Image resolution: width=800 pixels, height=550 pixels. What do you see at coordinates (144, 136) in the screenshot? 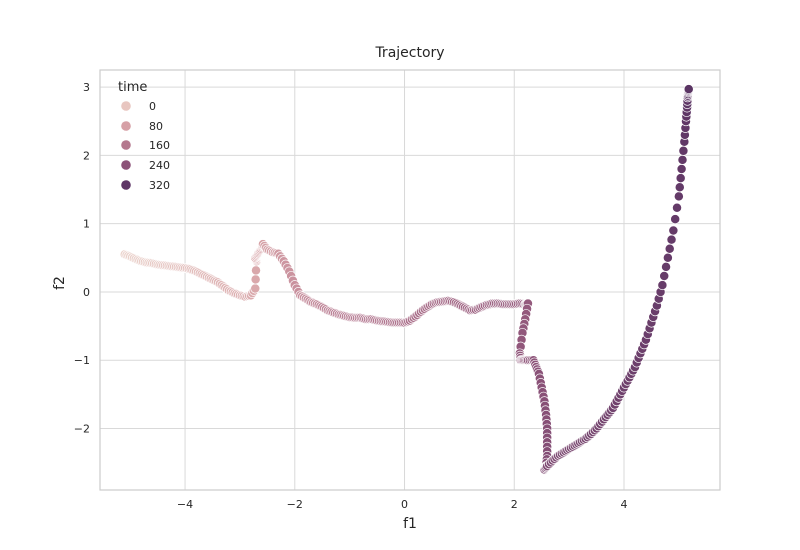
I see `legend: time 0 80 160 240 320` at bounding box center [144, 136].